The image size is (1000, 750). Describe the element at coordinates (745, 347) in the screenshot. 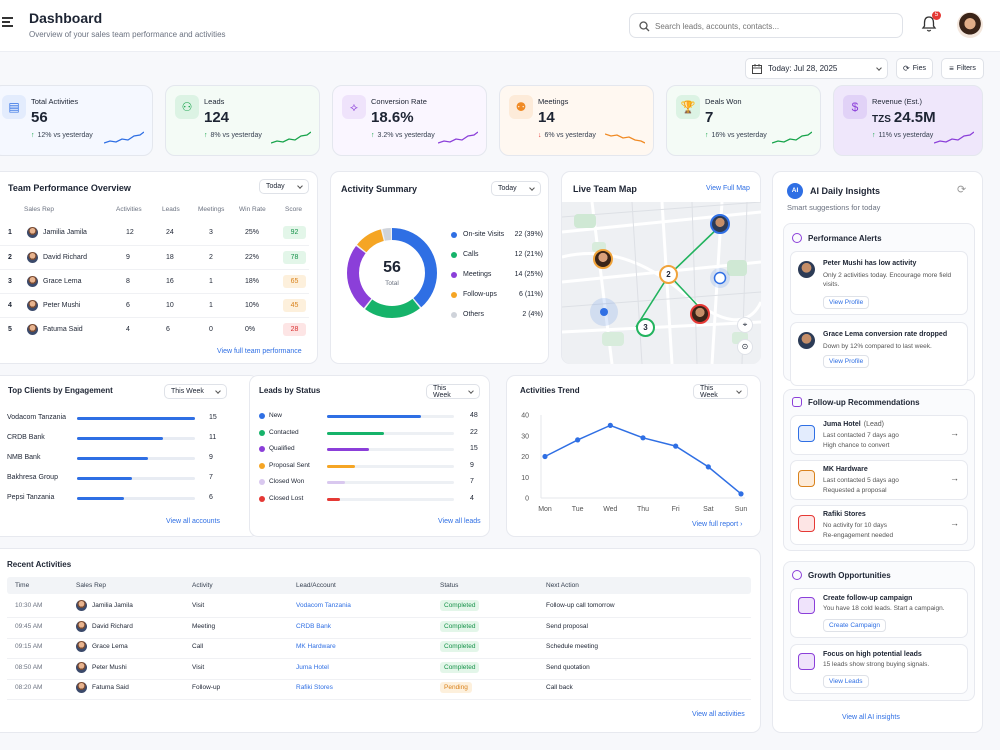

I see `map-center-button: ⊙` at that location.